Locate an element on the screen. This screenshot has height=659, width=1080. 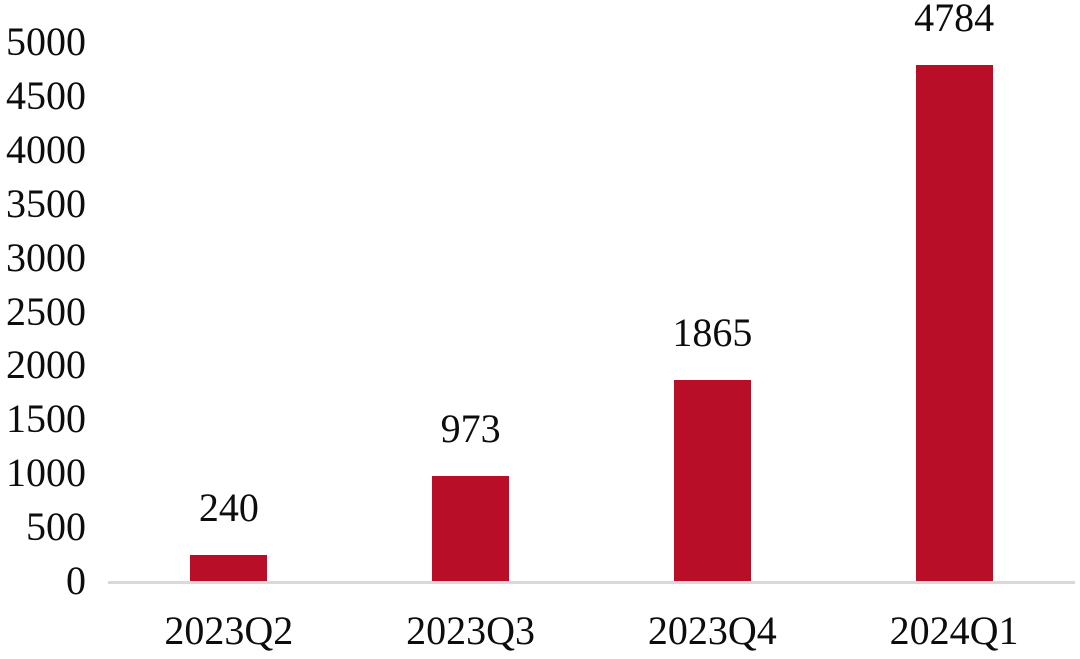
y-axis-tick-label: 500 is located at coordinates (56, 527).